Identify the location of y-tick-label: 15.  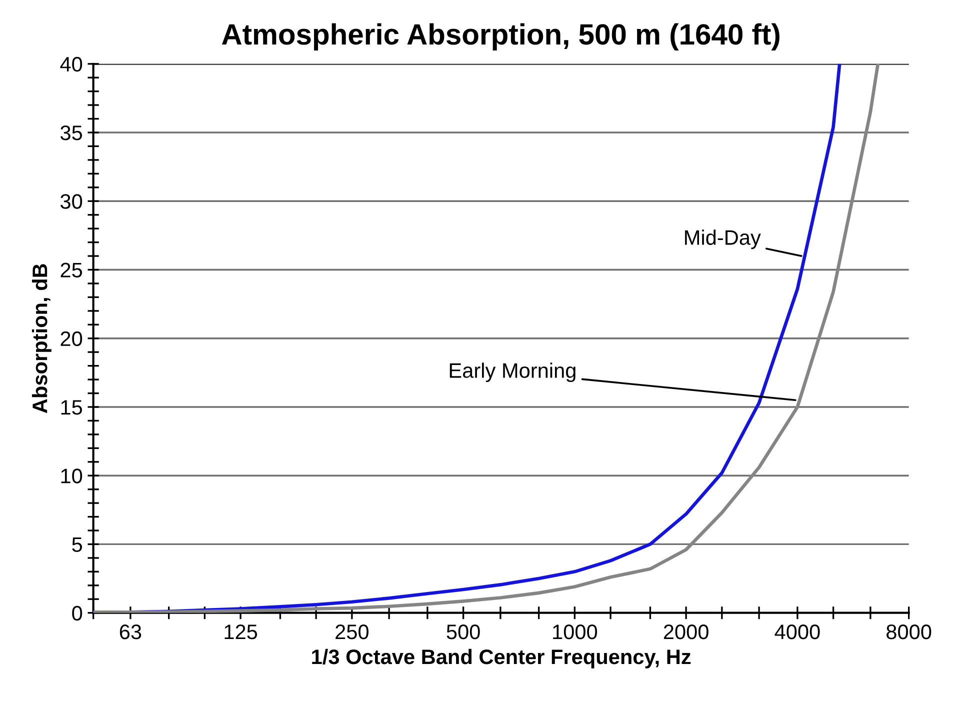
(71, 407).